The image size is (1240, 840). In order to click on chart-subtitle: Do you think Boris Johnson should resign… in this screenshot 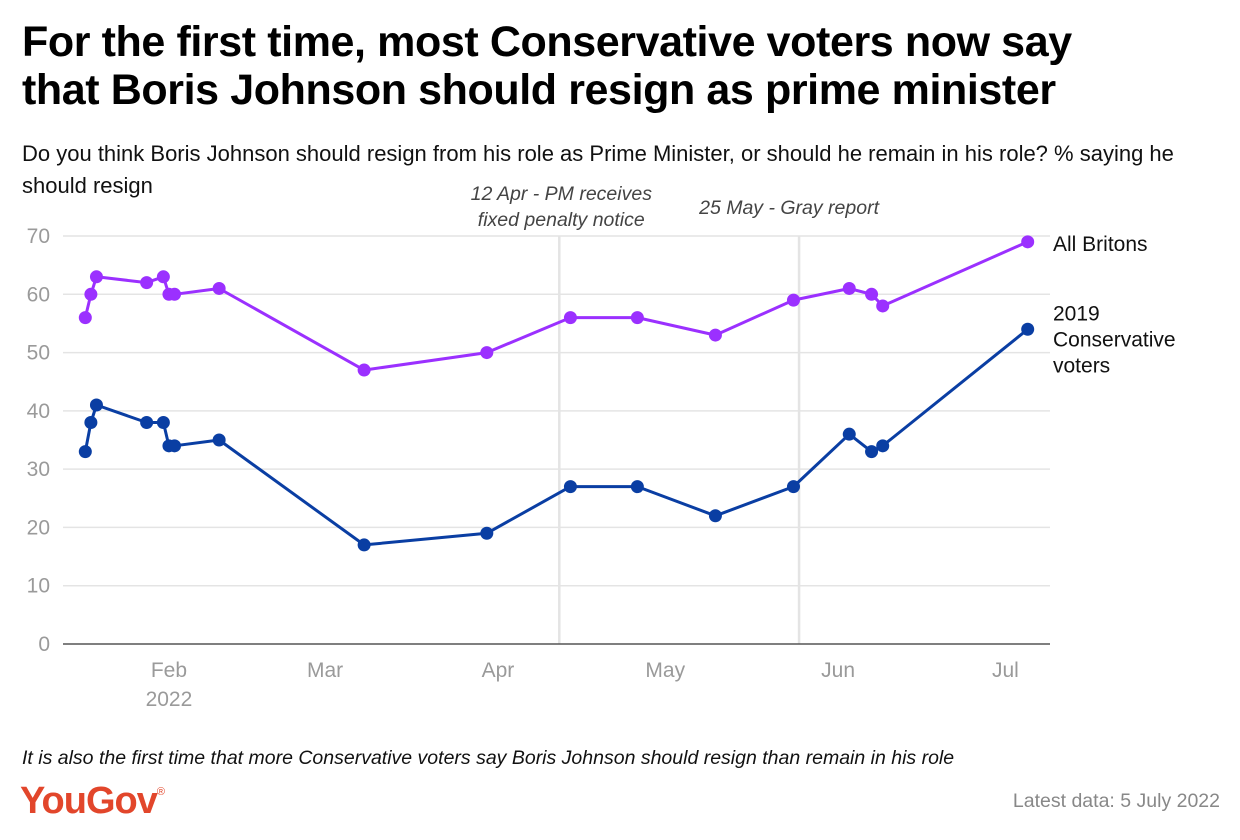, I will do `click(598, 169)`.